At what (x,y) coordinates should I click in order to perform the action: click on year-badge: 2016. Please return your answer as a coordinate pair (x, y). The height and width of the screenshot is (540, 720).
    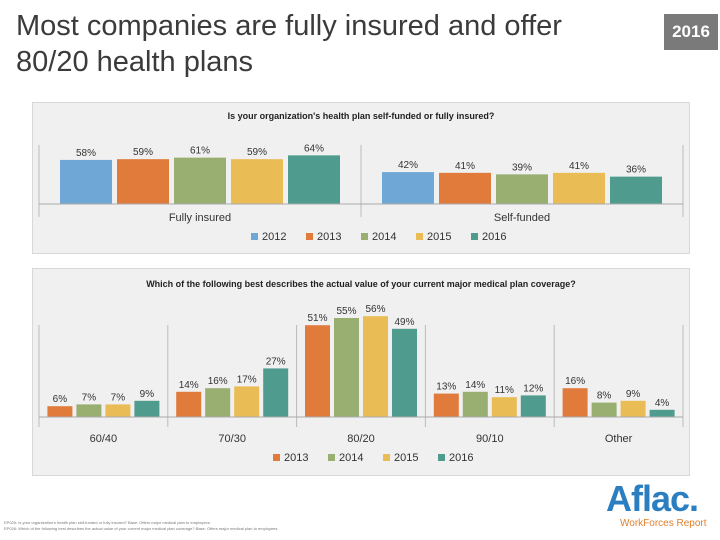
    Looking at the image, I should click on (691, 32).